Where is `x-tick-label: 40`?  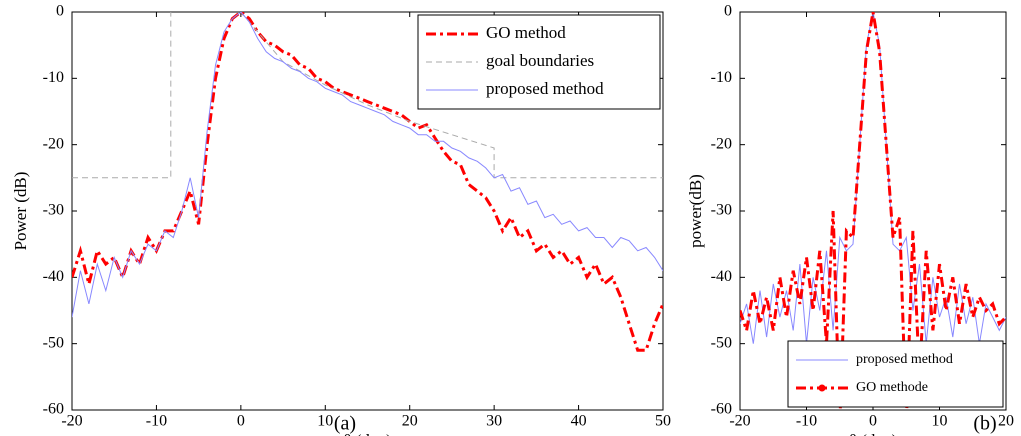 x-tick-label: 40 is located at coordinates (579, 421).